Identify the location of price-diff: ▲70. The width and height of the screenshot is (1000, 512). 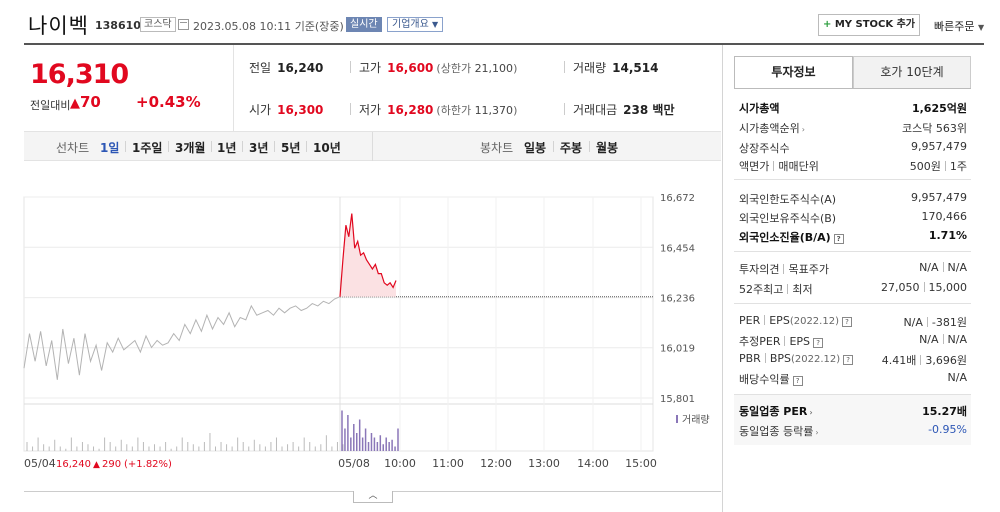
(85, 102).